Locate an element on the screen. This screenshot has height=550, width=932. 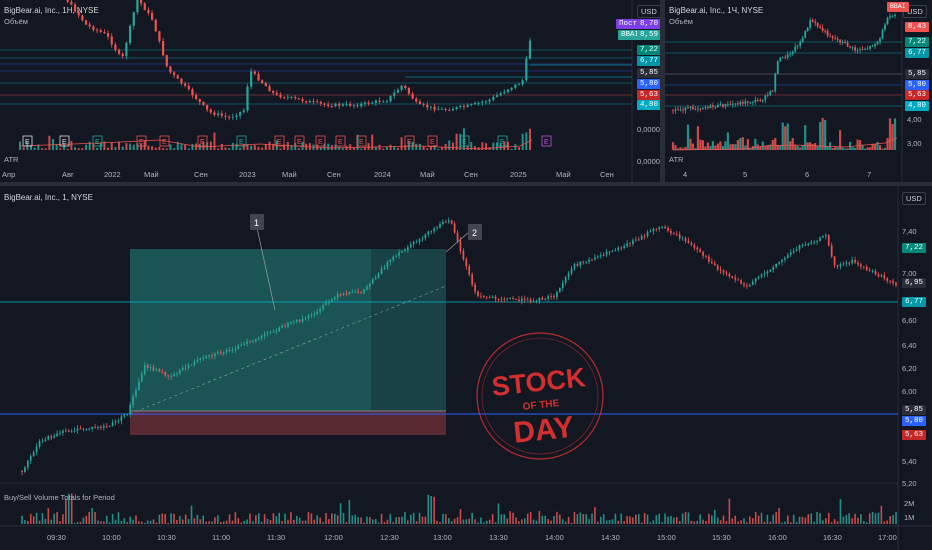
time-axis-label: Сен is located at coordinates (201, 174).